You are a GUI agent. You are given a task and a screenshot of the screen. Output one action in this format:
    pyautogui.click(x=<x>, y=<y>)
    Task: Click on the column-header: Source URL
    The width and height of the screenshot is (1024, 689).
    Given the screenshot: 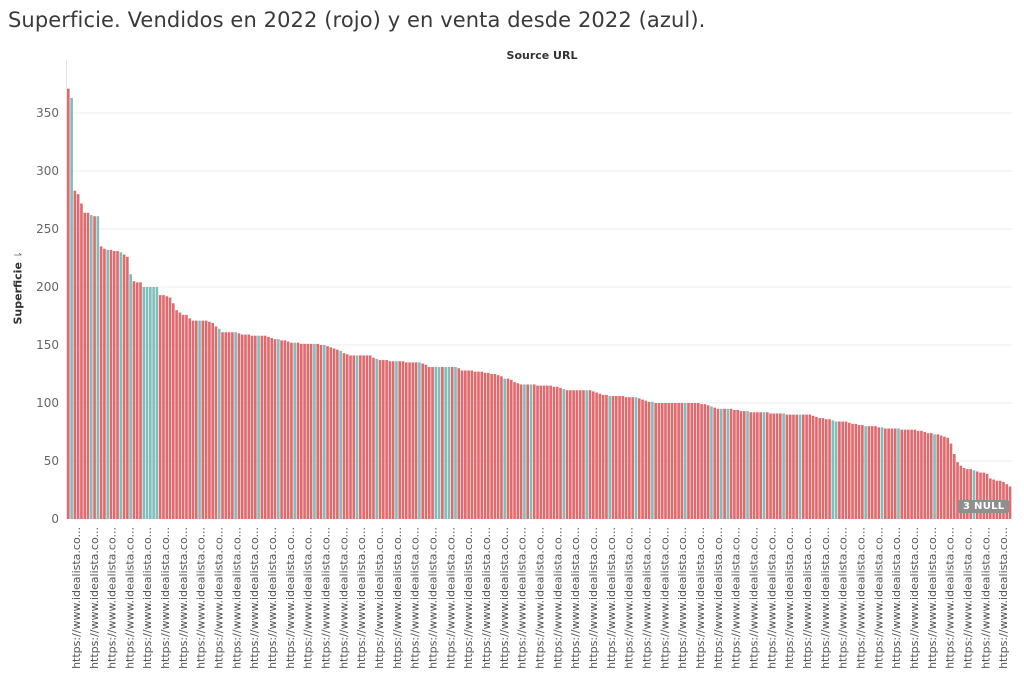 What is the action you would take?
    pyautogui.click(x=542, y=55)
    